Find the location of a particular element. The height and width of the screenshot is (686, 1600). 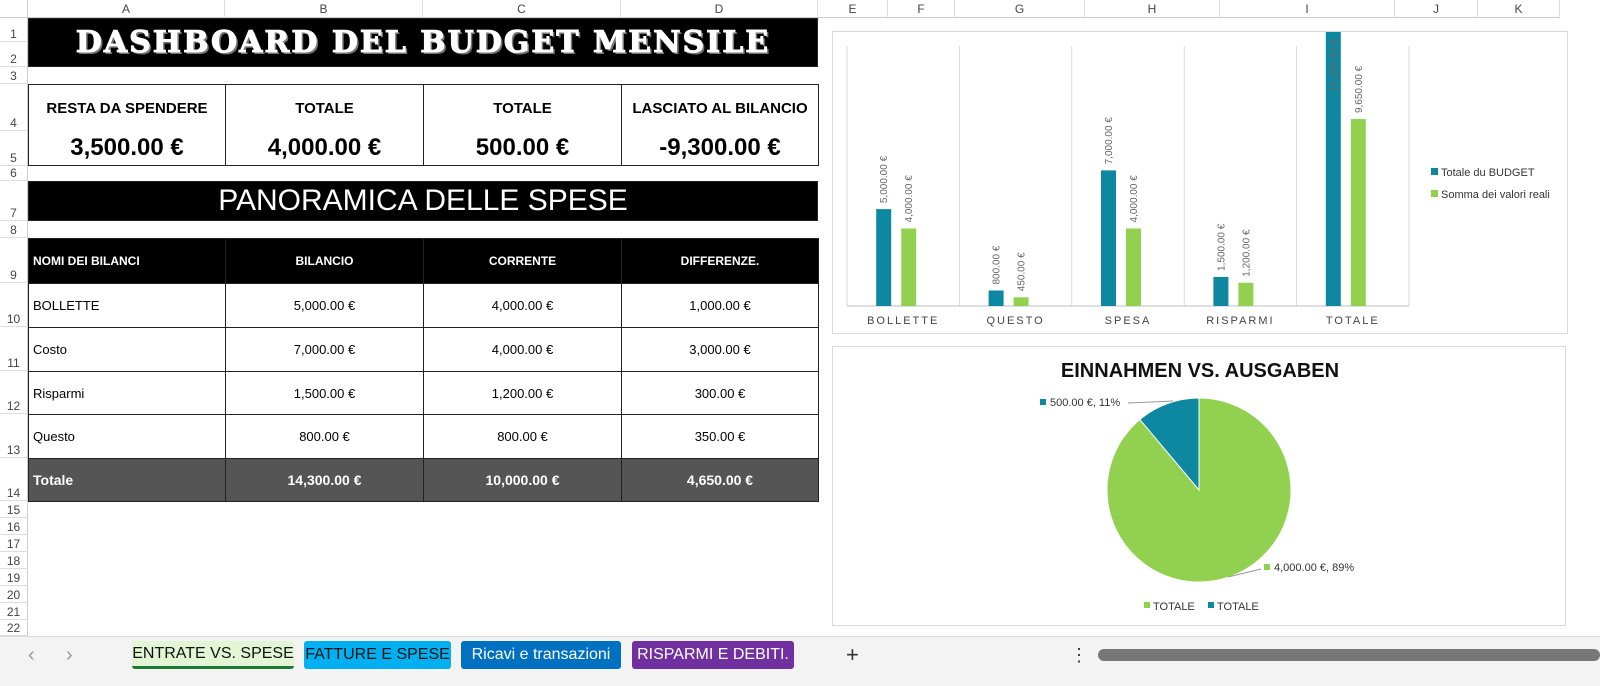

column-header: J is located at coordinates (1436, 9).